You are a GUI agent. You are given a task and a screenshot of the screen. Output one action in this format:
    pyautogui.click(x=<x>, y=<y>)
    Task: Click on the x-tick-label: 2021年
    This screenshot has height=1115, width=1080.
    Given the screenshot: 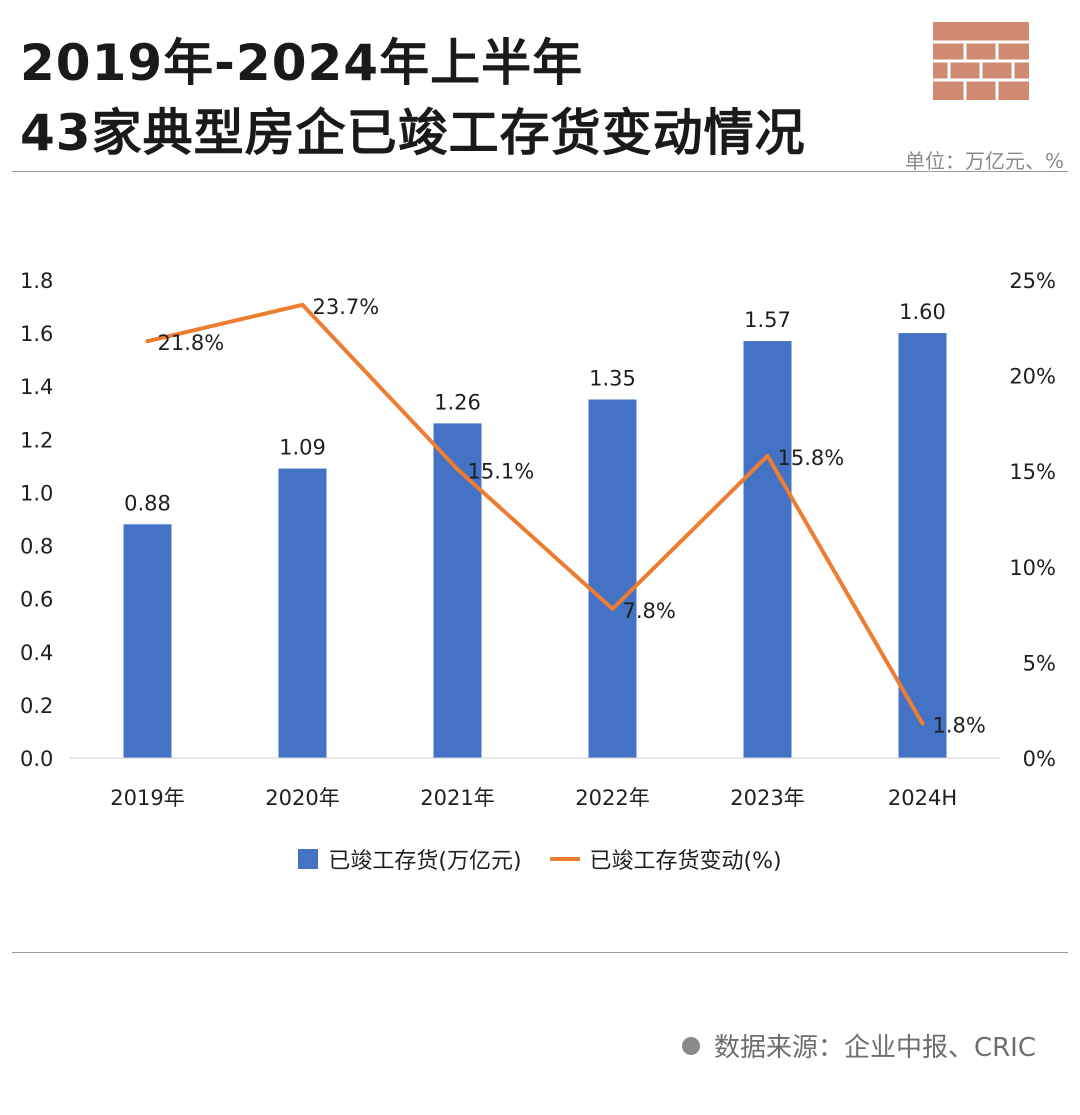 What is the action you would take?
    pyautogui.click(x=457, y=798)
    